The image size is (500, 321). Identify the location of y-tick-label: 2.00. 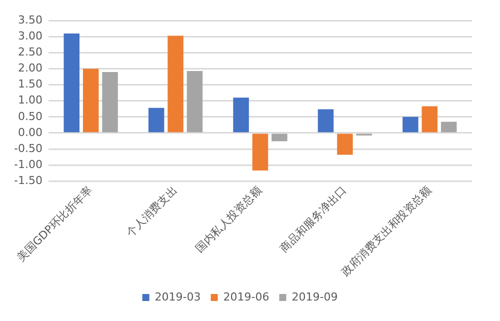
(30, 68).